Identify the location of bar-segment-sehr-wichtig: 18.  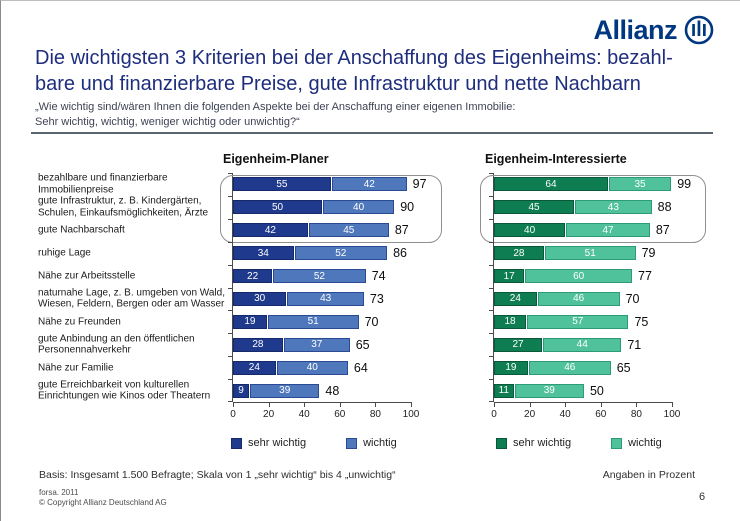
(510, 321).